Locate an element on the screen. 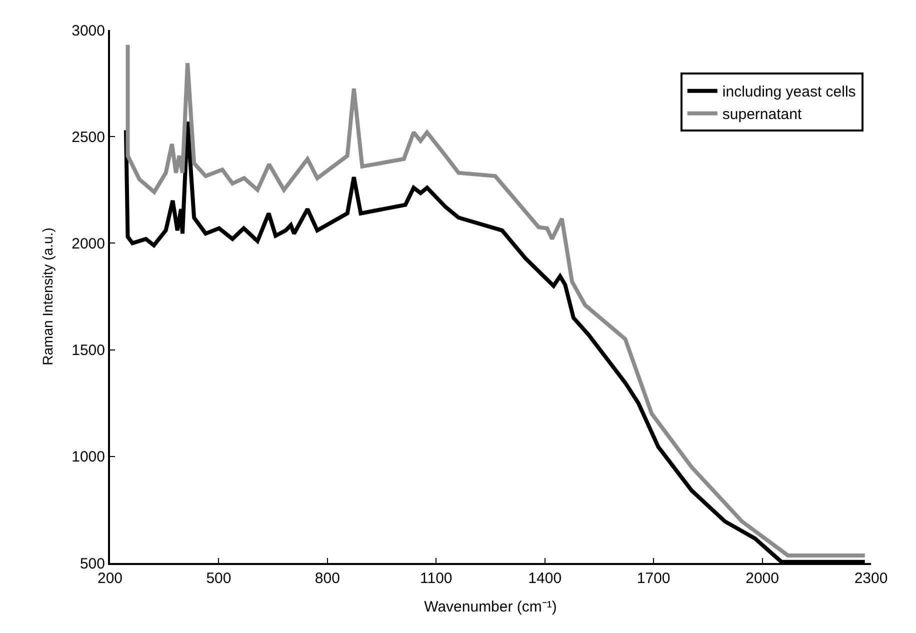 This screenshot has height=633, width=916. y-axis-title: Raman Intensity (a.u.) is located at coordinates (48, 297).